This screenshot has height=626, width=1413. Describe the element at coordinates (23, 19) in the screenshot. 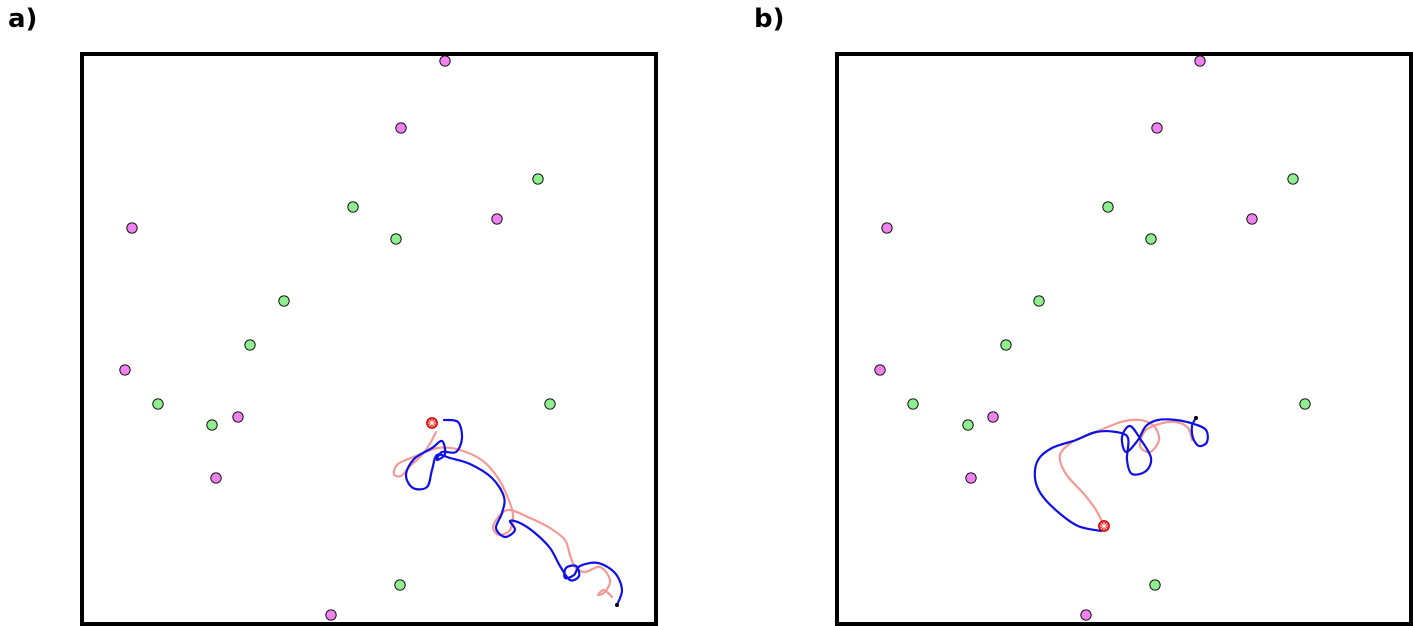

I see `panel-a-label: a)` at that location.